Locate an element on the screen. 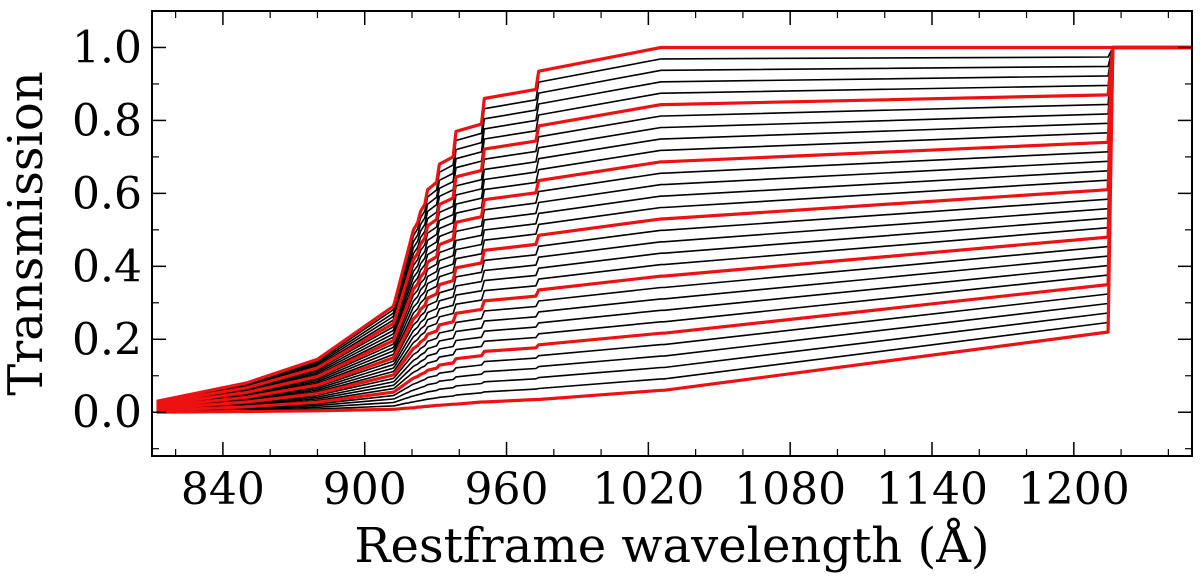 This screenshot has width=1200, height=577. x-tick-label: 840 is located at coordinates (223, 489).